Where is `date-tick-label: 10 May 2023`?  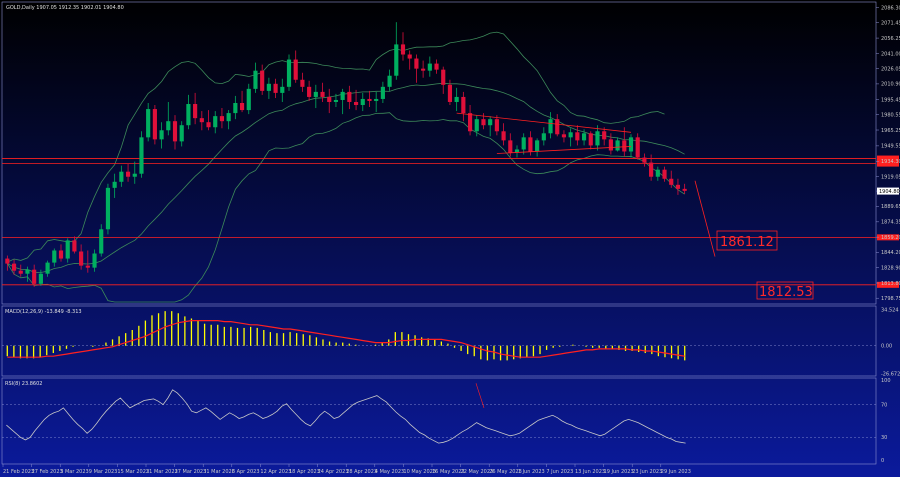
date-tick-label: 10 May 2023 is located at coordinates (419, 472).